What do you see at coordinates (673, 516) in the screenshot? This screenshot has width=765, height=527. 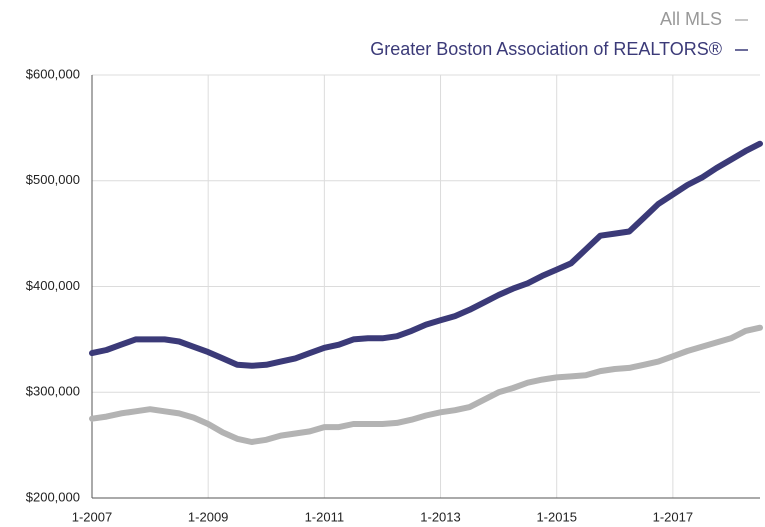 I see `x-tick-label: 1-2017` at bounding box center [673, 516].